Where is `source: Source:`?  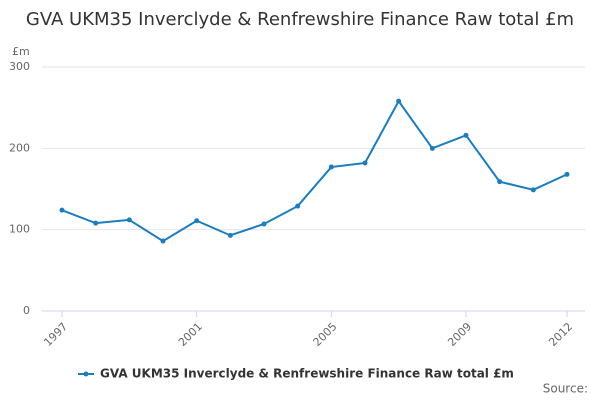
source: Source: is located at coordinates (565, 389).